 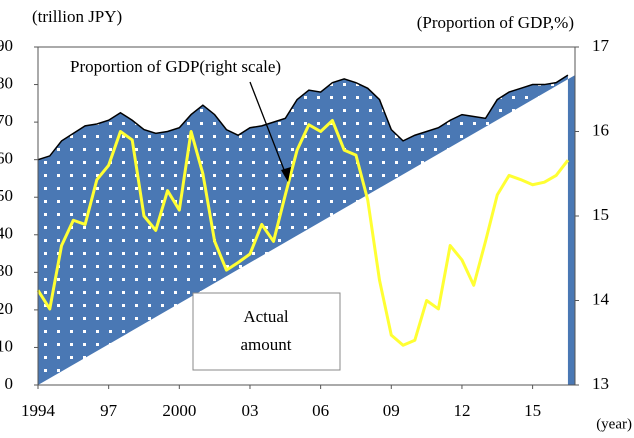 What do you see at coordinates (6, 82) in the screenshot?
I see `y-tick-label: 80` at bounding box center [6, 82].